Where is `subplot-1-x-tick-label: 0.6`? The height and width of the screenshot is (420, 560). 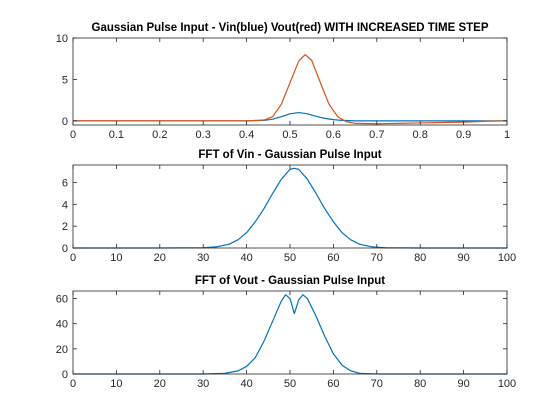 subplot-1-x-tick-label: 0.6 is located at coordinates (333, 135).